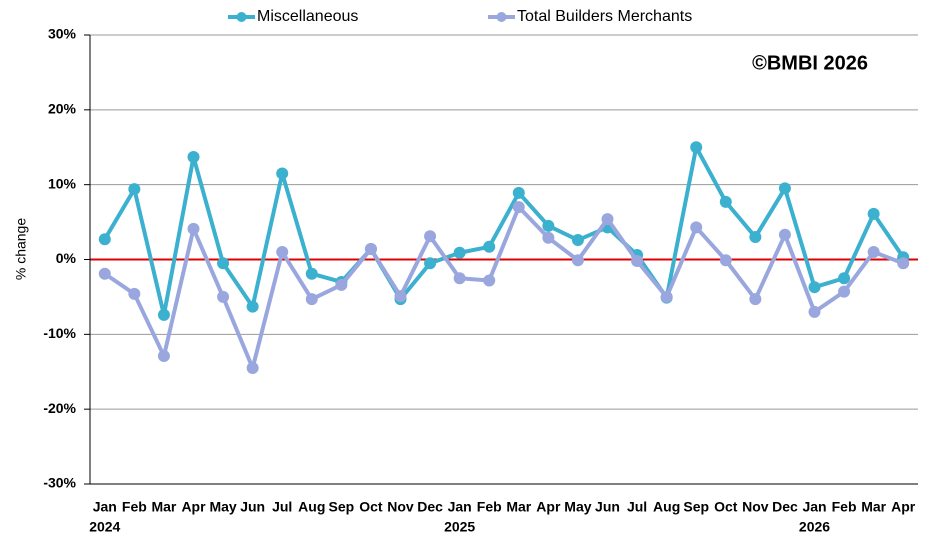  What do you see at coordinates (307, 16) in the screenshot?
I see `legend-label: Miscellaneous` at bounding box center [307, 16].